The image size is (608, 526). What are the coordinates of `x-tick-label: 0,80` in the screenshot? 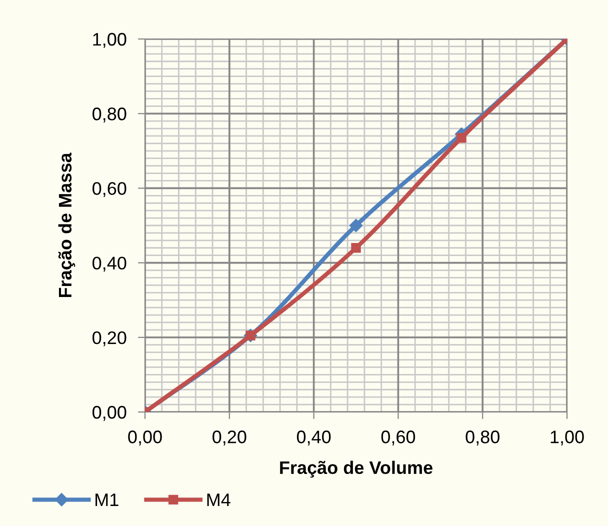 It's located at (483, 438).